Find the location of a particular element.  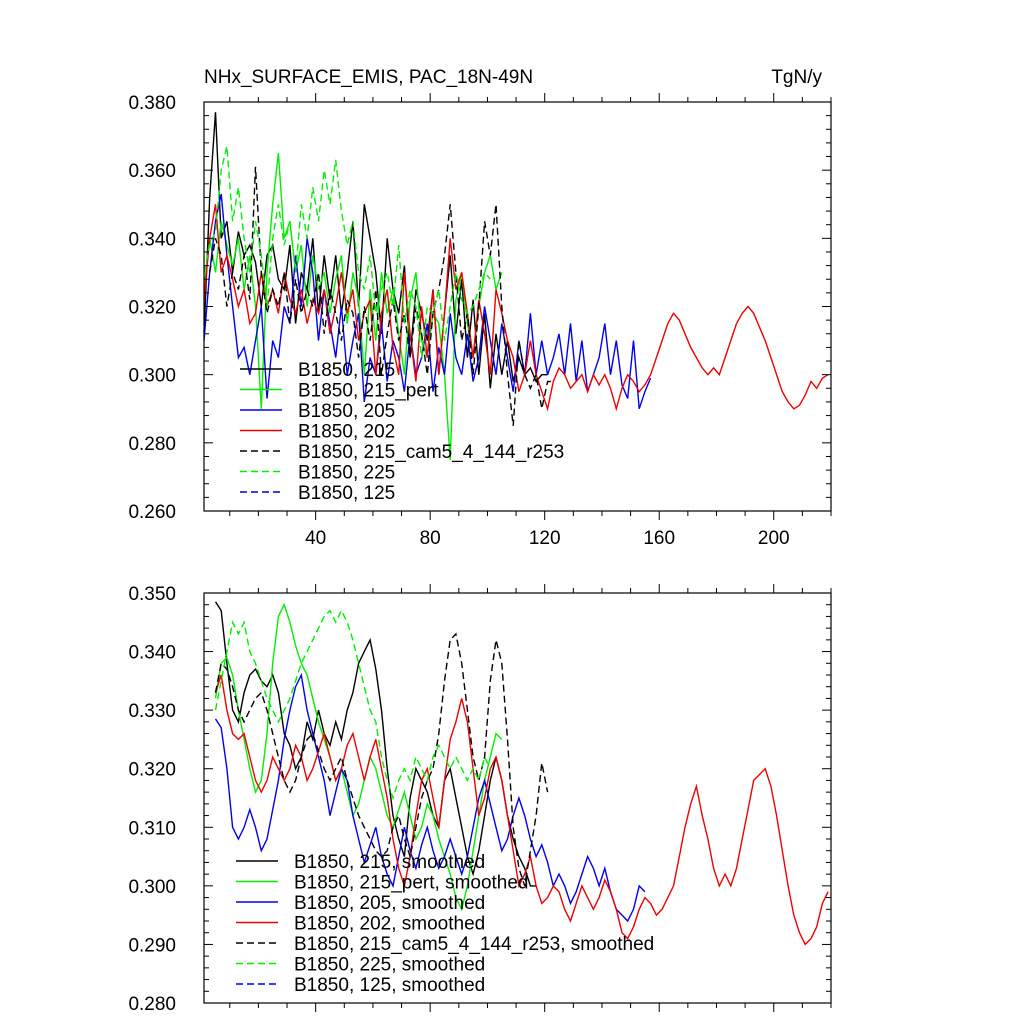

y-tick-label: 0.260 is located at coordinates (152, 512).